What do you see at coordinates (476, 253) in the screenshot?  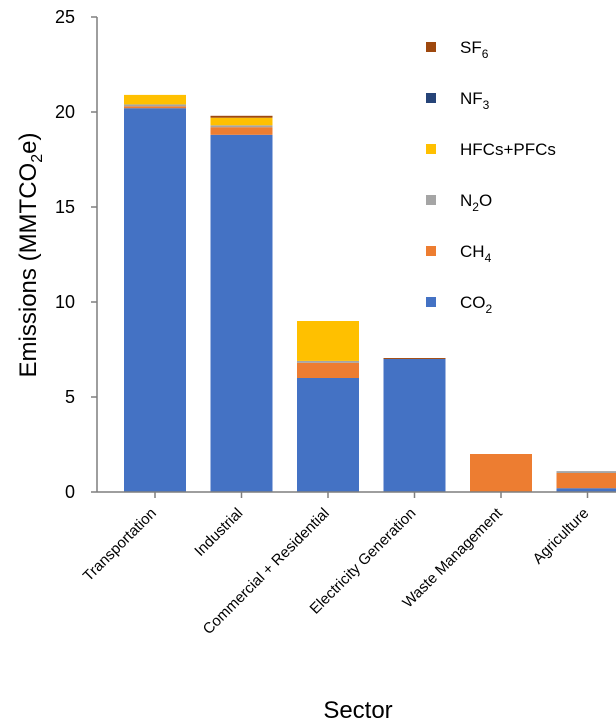 I see `legend-label: CH4` at bounding box center [476, 253].